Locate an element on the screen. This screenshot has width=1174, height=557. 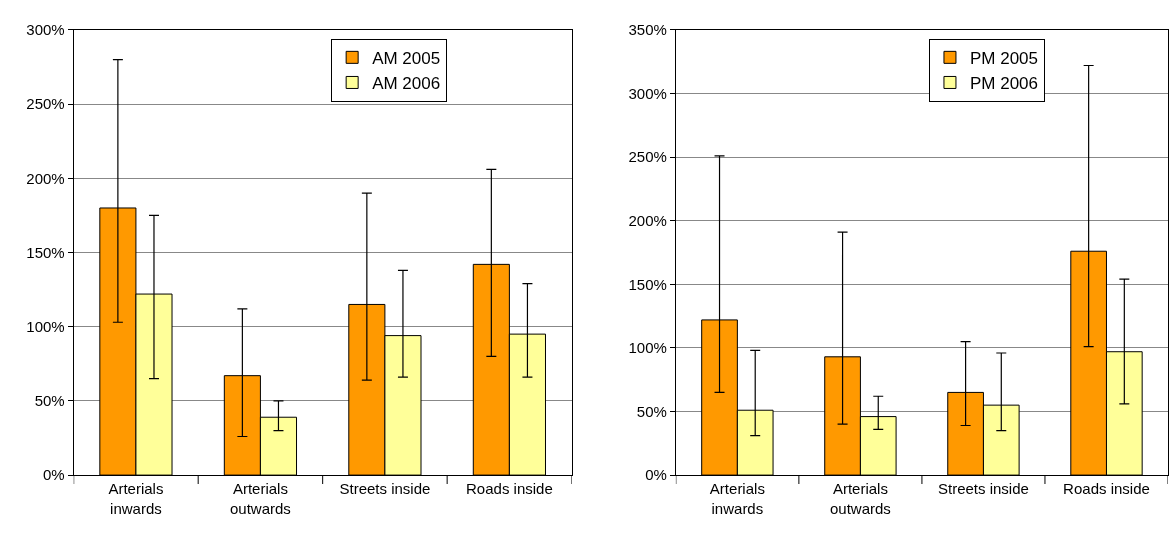
legend-label: AM 2005 is located at coordinates (406, 58).